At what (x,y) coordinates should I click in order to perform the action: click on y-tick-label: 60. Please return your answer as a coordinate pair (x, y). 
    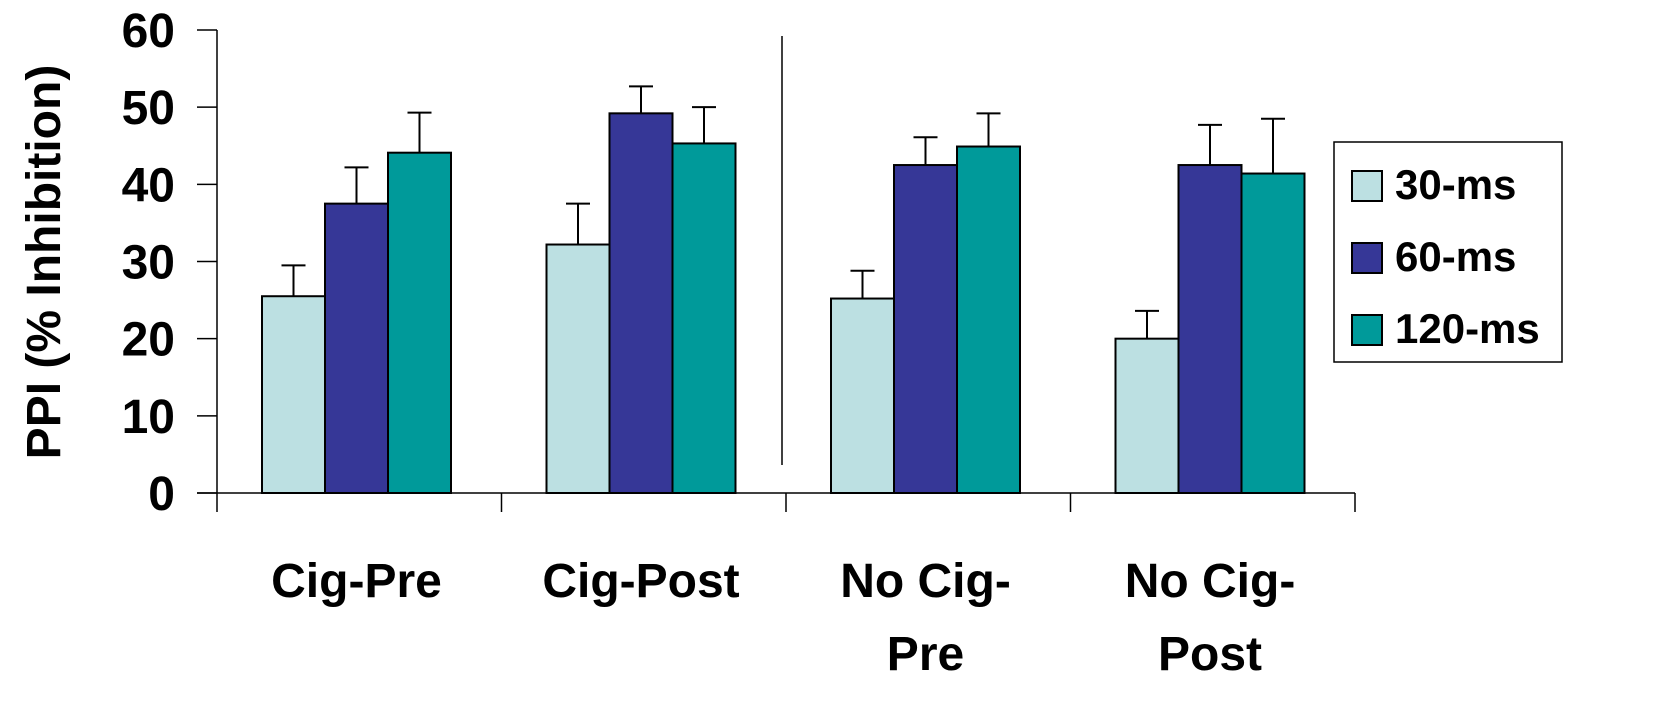
    Looking at the image, I should click on (148, 31).